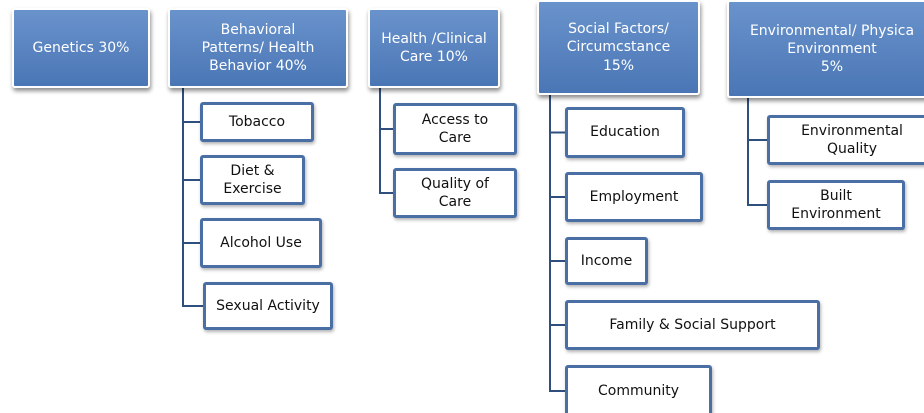 This screenshot has height=413, width=924. I want to click on category-box: Behavioral Patterns/ Health Behavior 40%, so click(258, 48).